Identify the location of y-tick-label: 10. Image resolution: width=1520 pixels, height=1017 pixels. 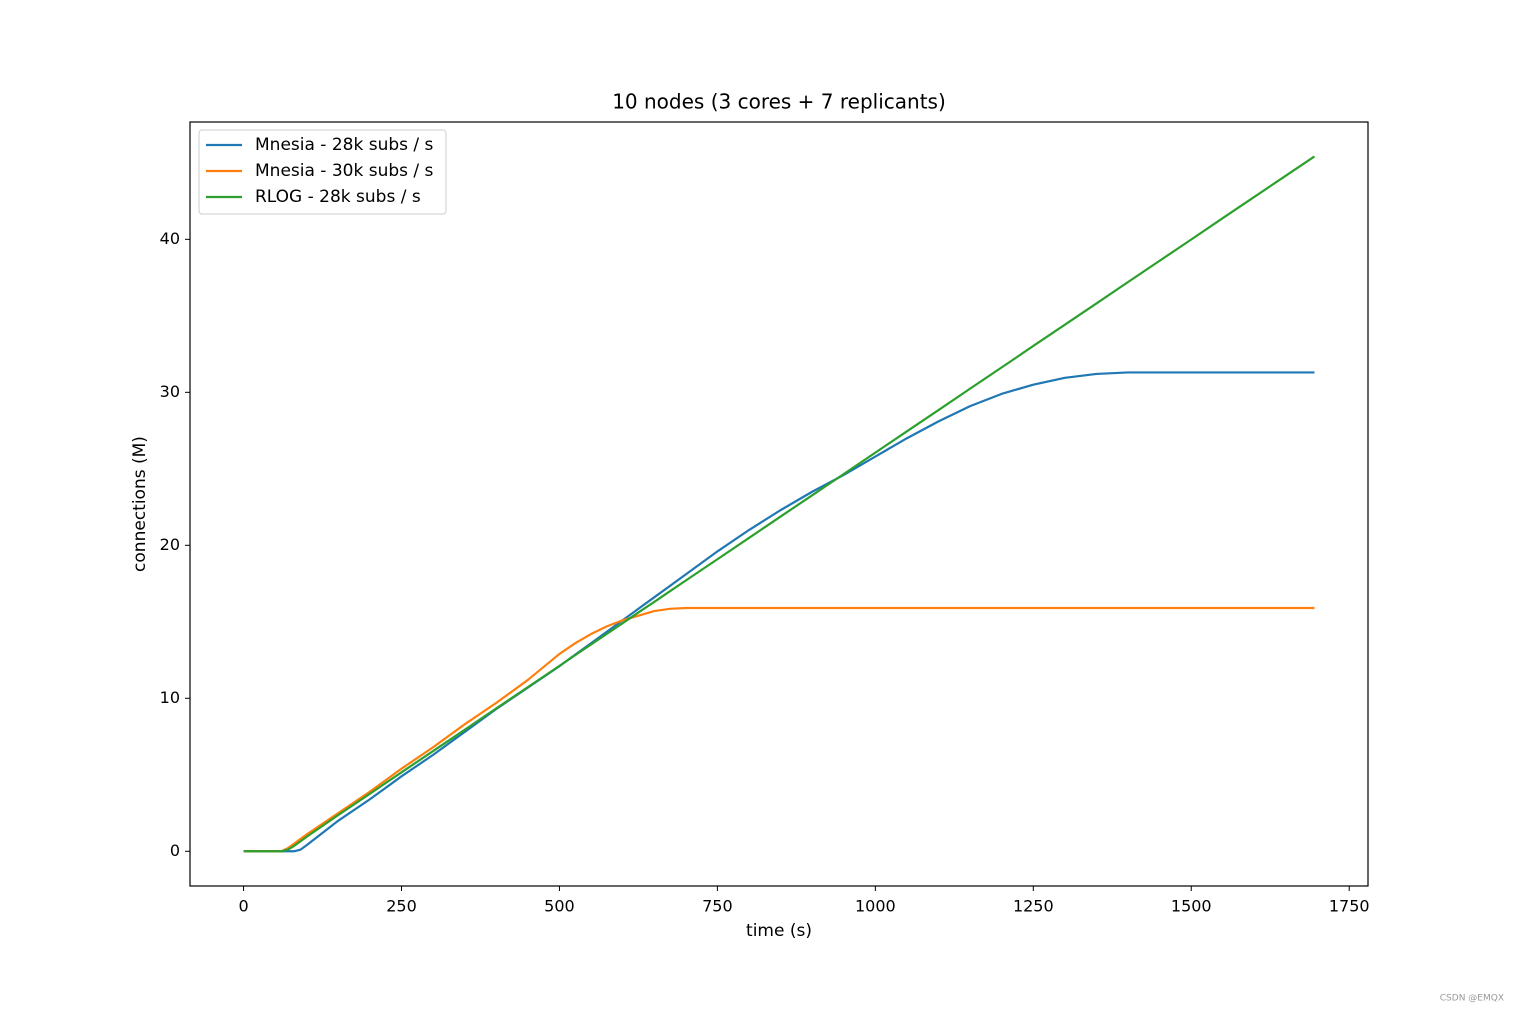
(170, 697).